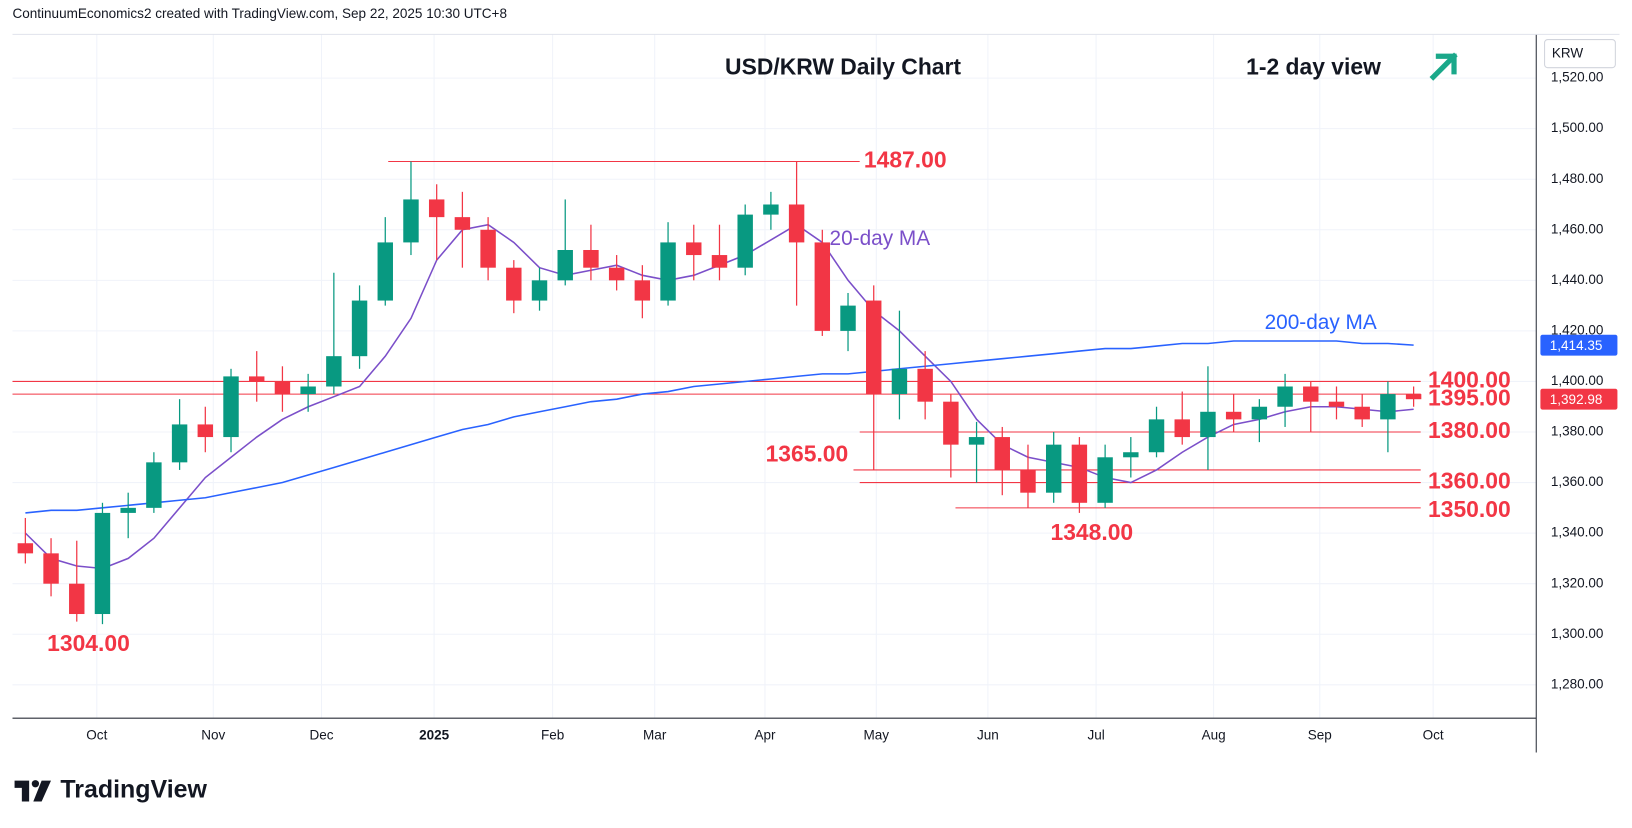 The height and width of the screenshot is (828, 1632). Describe the element at coordinates (1214, 734) in the screenshot. I see `x-tick-label: Aug` at that location.